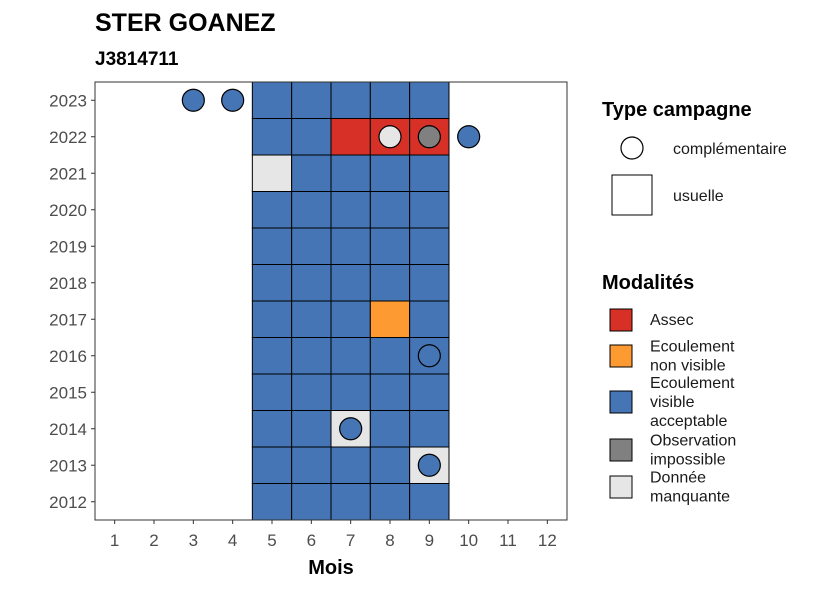  Describe the element at coordinates (429, 540) in the screenshot. I see `x-tick-label: 9` at that location.